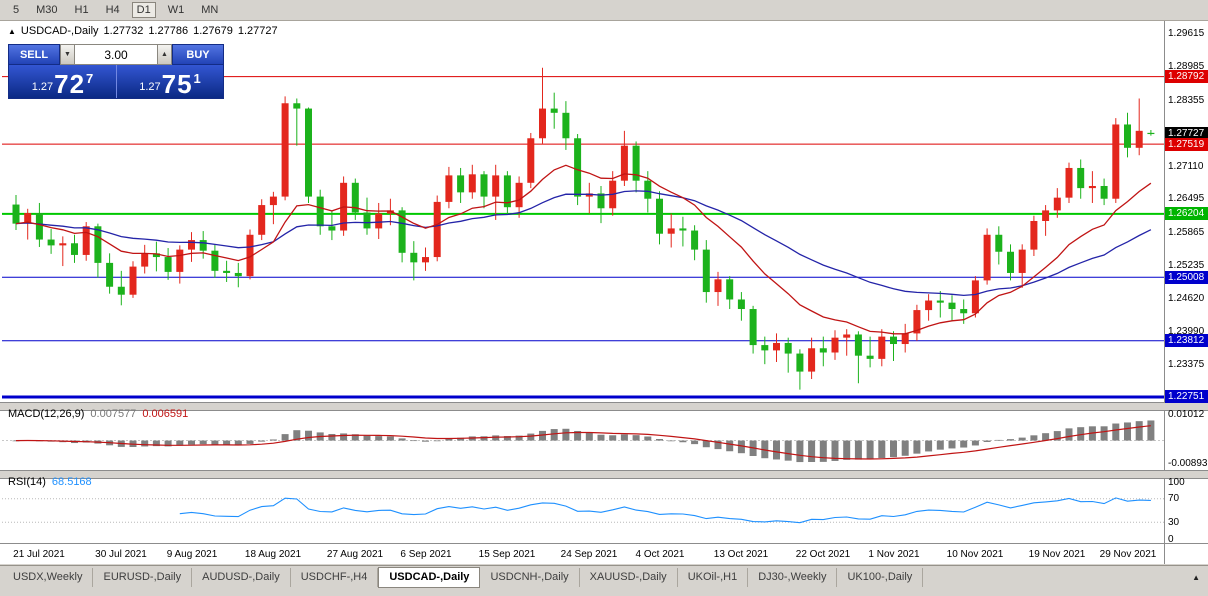 The image size is (1208, 596). Describe the element at coordinates (335, 577) in the screenshot. I see `chart-tab-usdchf-: USDCHF-,H4` at that location.